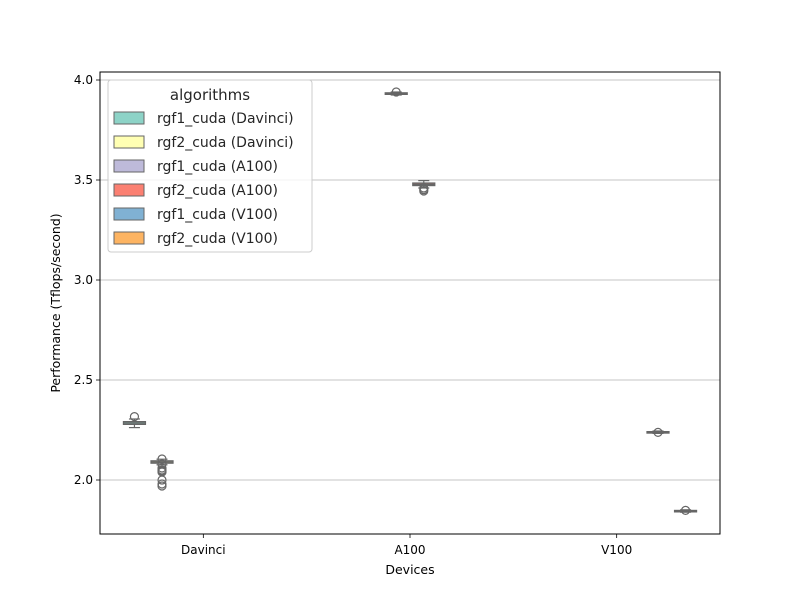 Image resolution: width=800 pixels, height=600 pixels. I want to click on x-axis-label: Devices, so click(409, 569).